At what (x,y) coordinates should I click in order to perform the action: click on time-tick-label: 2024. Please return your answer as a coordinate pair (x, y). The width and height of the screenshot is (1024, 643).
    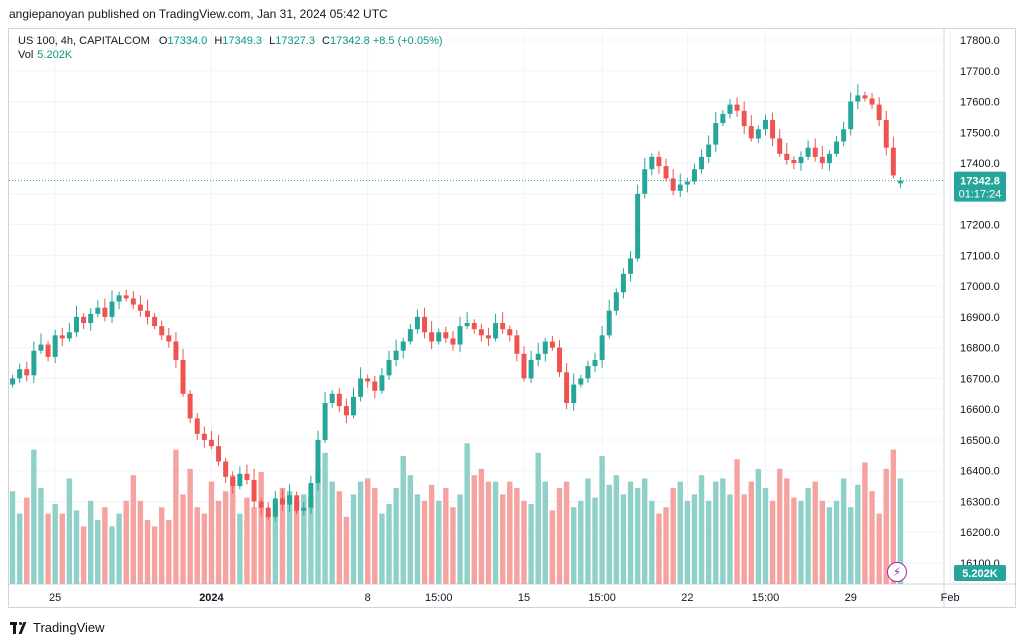
    Looking at the image, I should click on (211, 598).